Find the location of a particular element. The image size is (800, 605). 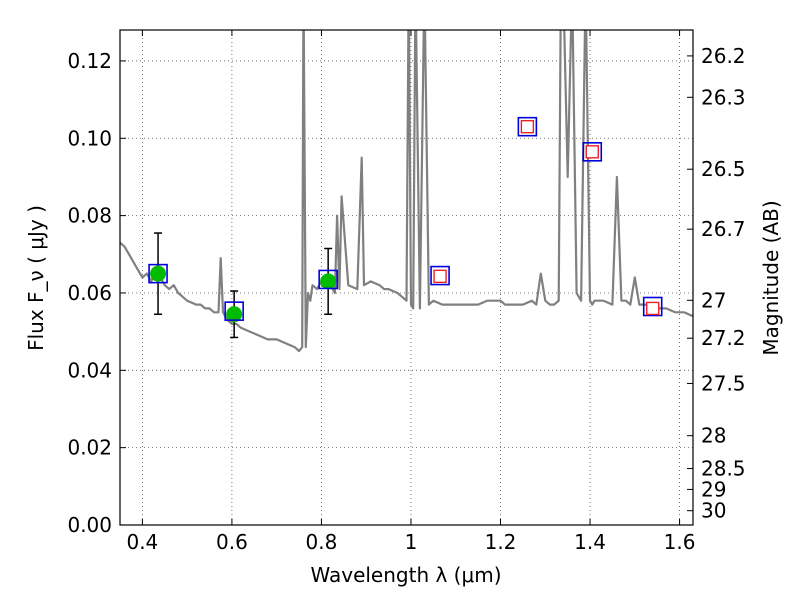

x-axis-title: Wavelength λ (μm) is located at coordinates (405, 575).